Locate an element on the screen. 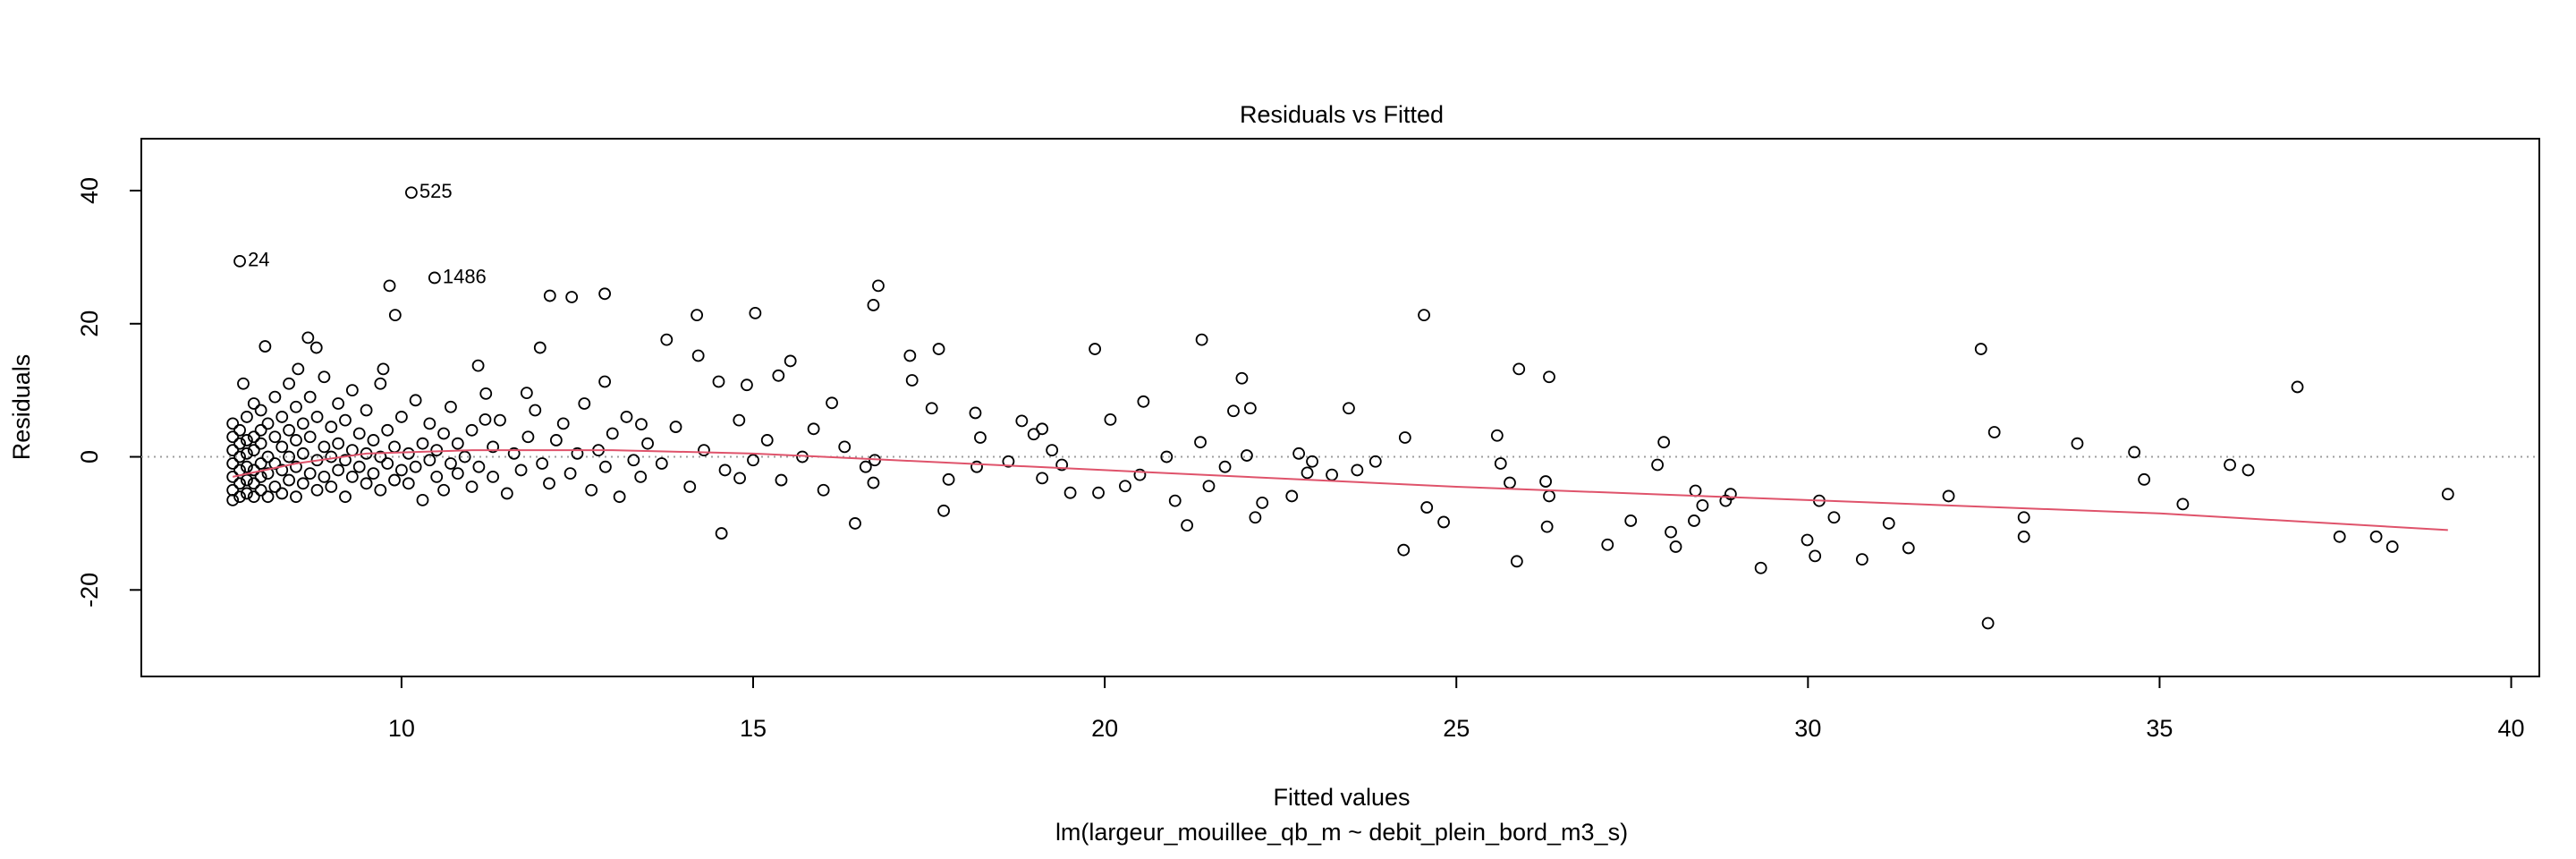  x-tick-label: 30 is located at coordinates (1807, 728).